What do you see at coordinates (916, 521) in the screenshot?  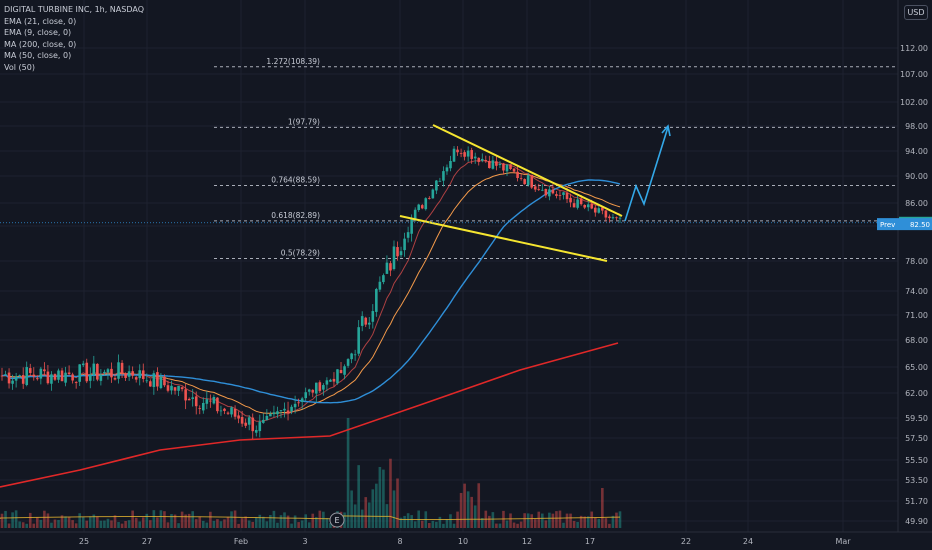 I see `y-tick-label: 49.90` at bounding box center [916, 521].